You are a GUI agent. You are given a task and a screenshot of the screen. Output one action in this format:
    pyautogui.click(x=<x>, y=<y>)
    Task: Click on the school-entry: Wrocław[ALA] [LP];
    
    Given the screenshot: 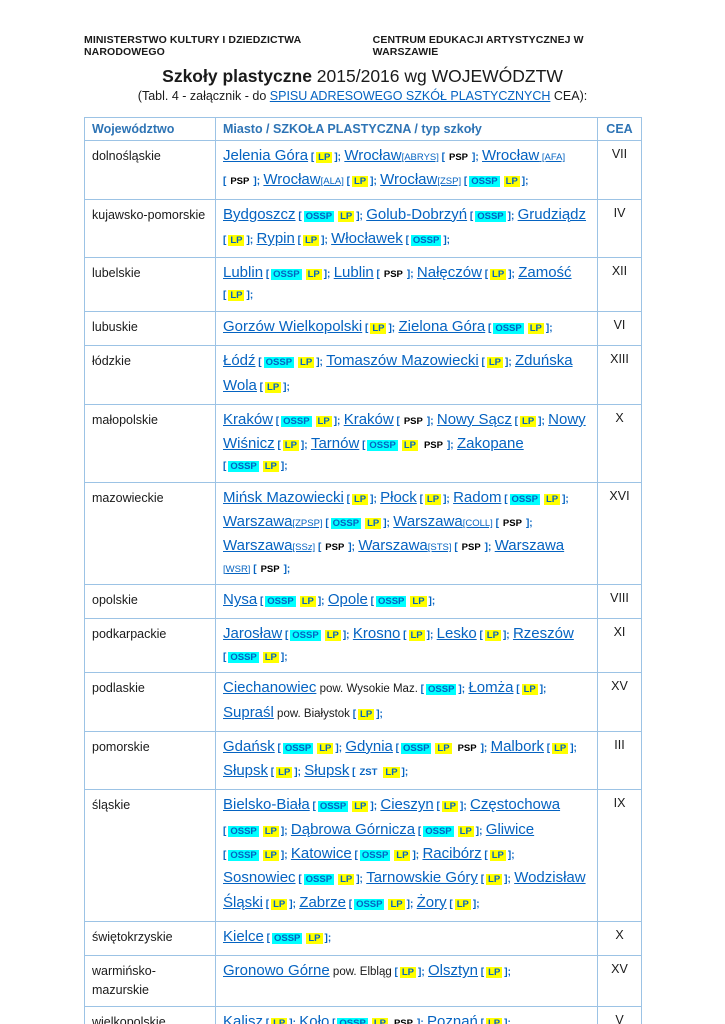 What is the action you would take?
    pyautogui.click(x=319, y=180)
    